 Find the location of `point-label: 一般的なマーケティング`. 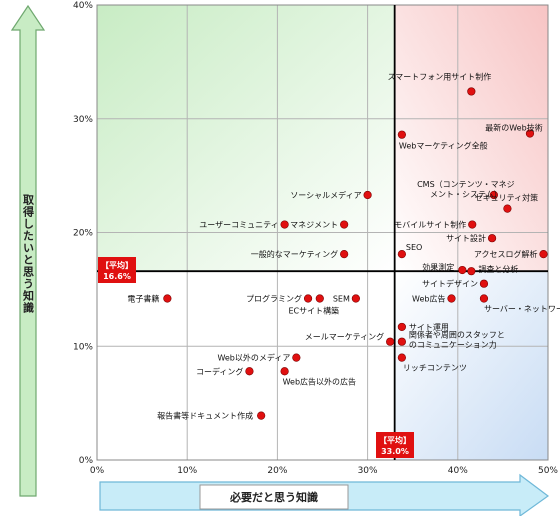

point-label: 一般的なマーケティング is located at coordinates (294, 254).